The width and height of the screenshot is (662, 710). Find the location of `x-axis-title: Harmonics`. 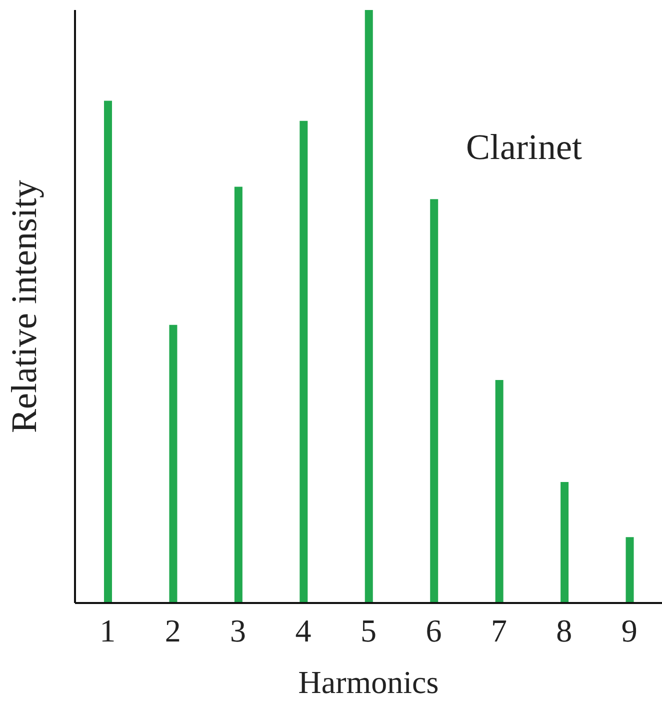

x-axis-title: Harmonics is located at coordinates (368, 682).